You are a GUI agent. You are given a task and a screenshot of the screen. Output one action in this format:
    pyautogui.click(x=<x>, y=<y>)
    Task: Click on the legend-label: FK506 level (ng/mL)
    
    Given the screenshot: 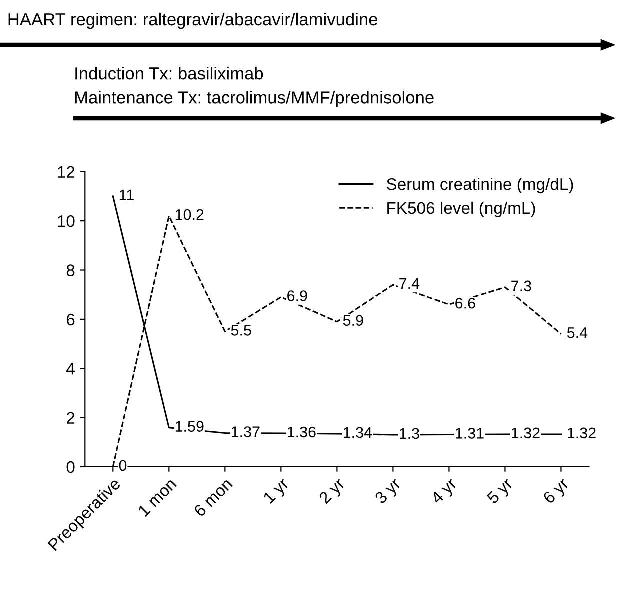 What is the action you would take?
    pyautogui.click(x=462, y=210)
    